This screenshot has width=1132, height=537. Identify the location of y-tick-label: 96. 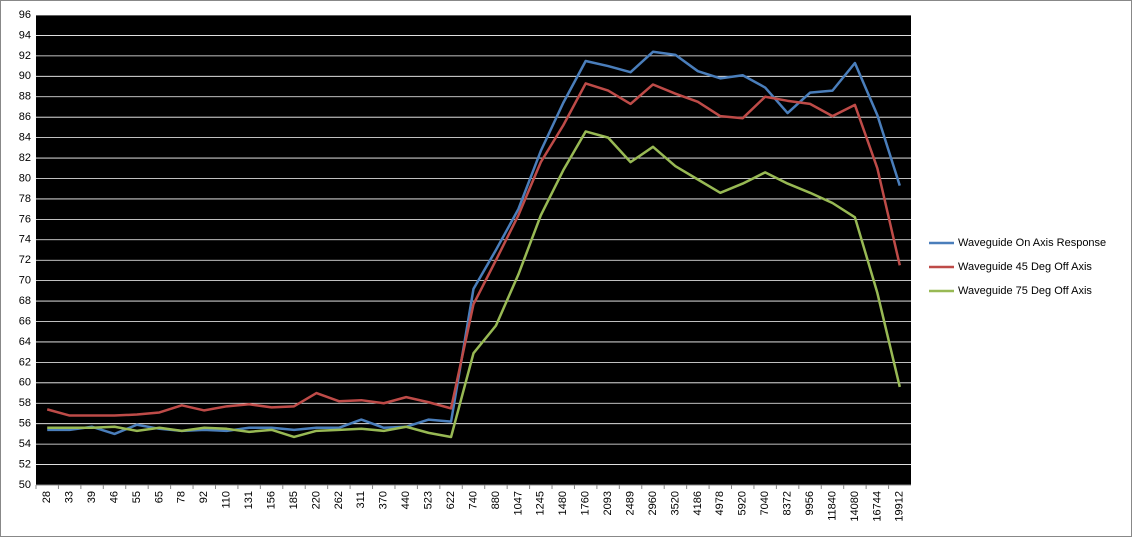
(25, 15).